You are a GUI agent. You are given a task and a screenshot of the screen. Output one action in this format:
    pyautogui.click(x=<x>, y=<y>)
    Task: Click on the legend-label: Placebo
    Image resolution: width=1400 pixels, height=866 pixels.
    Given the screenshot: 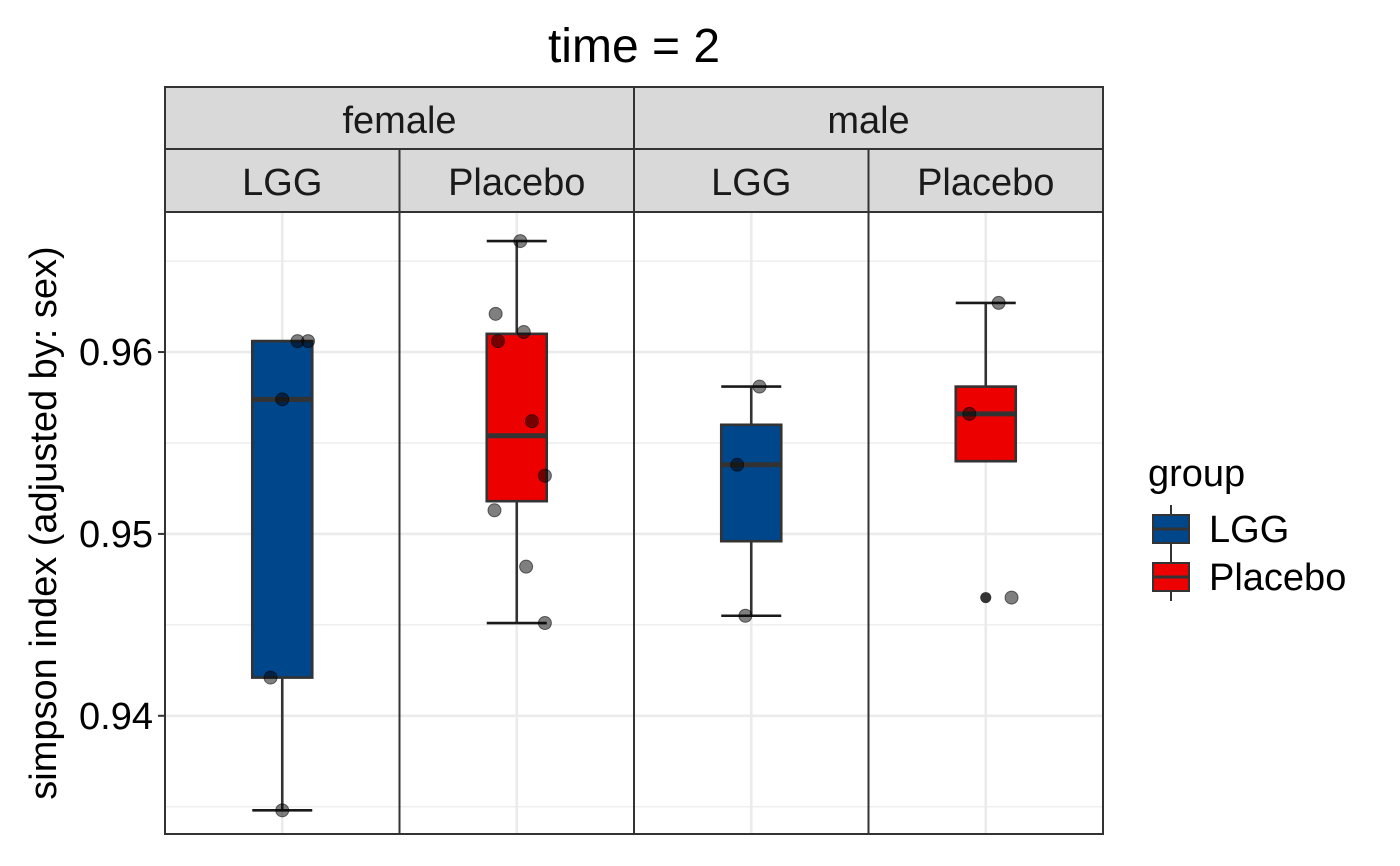 What is the action you would take?
    pyautogui.click(x=1277, y=578)
    